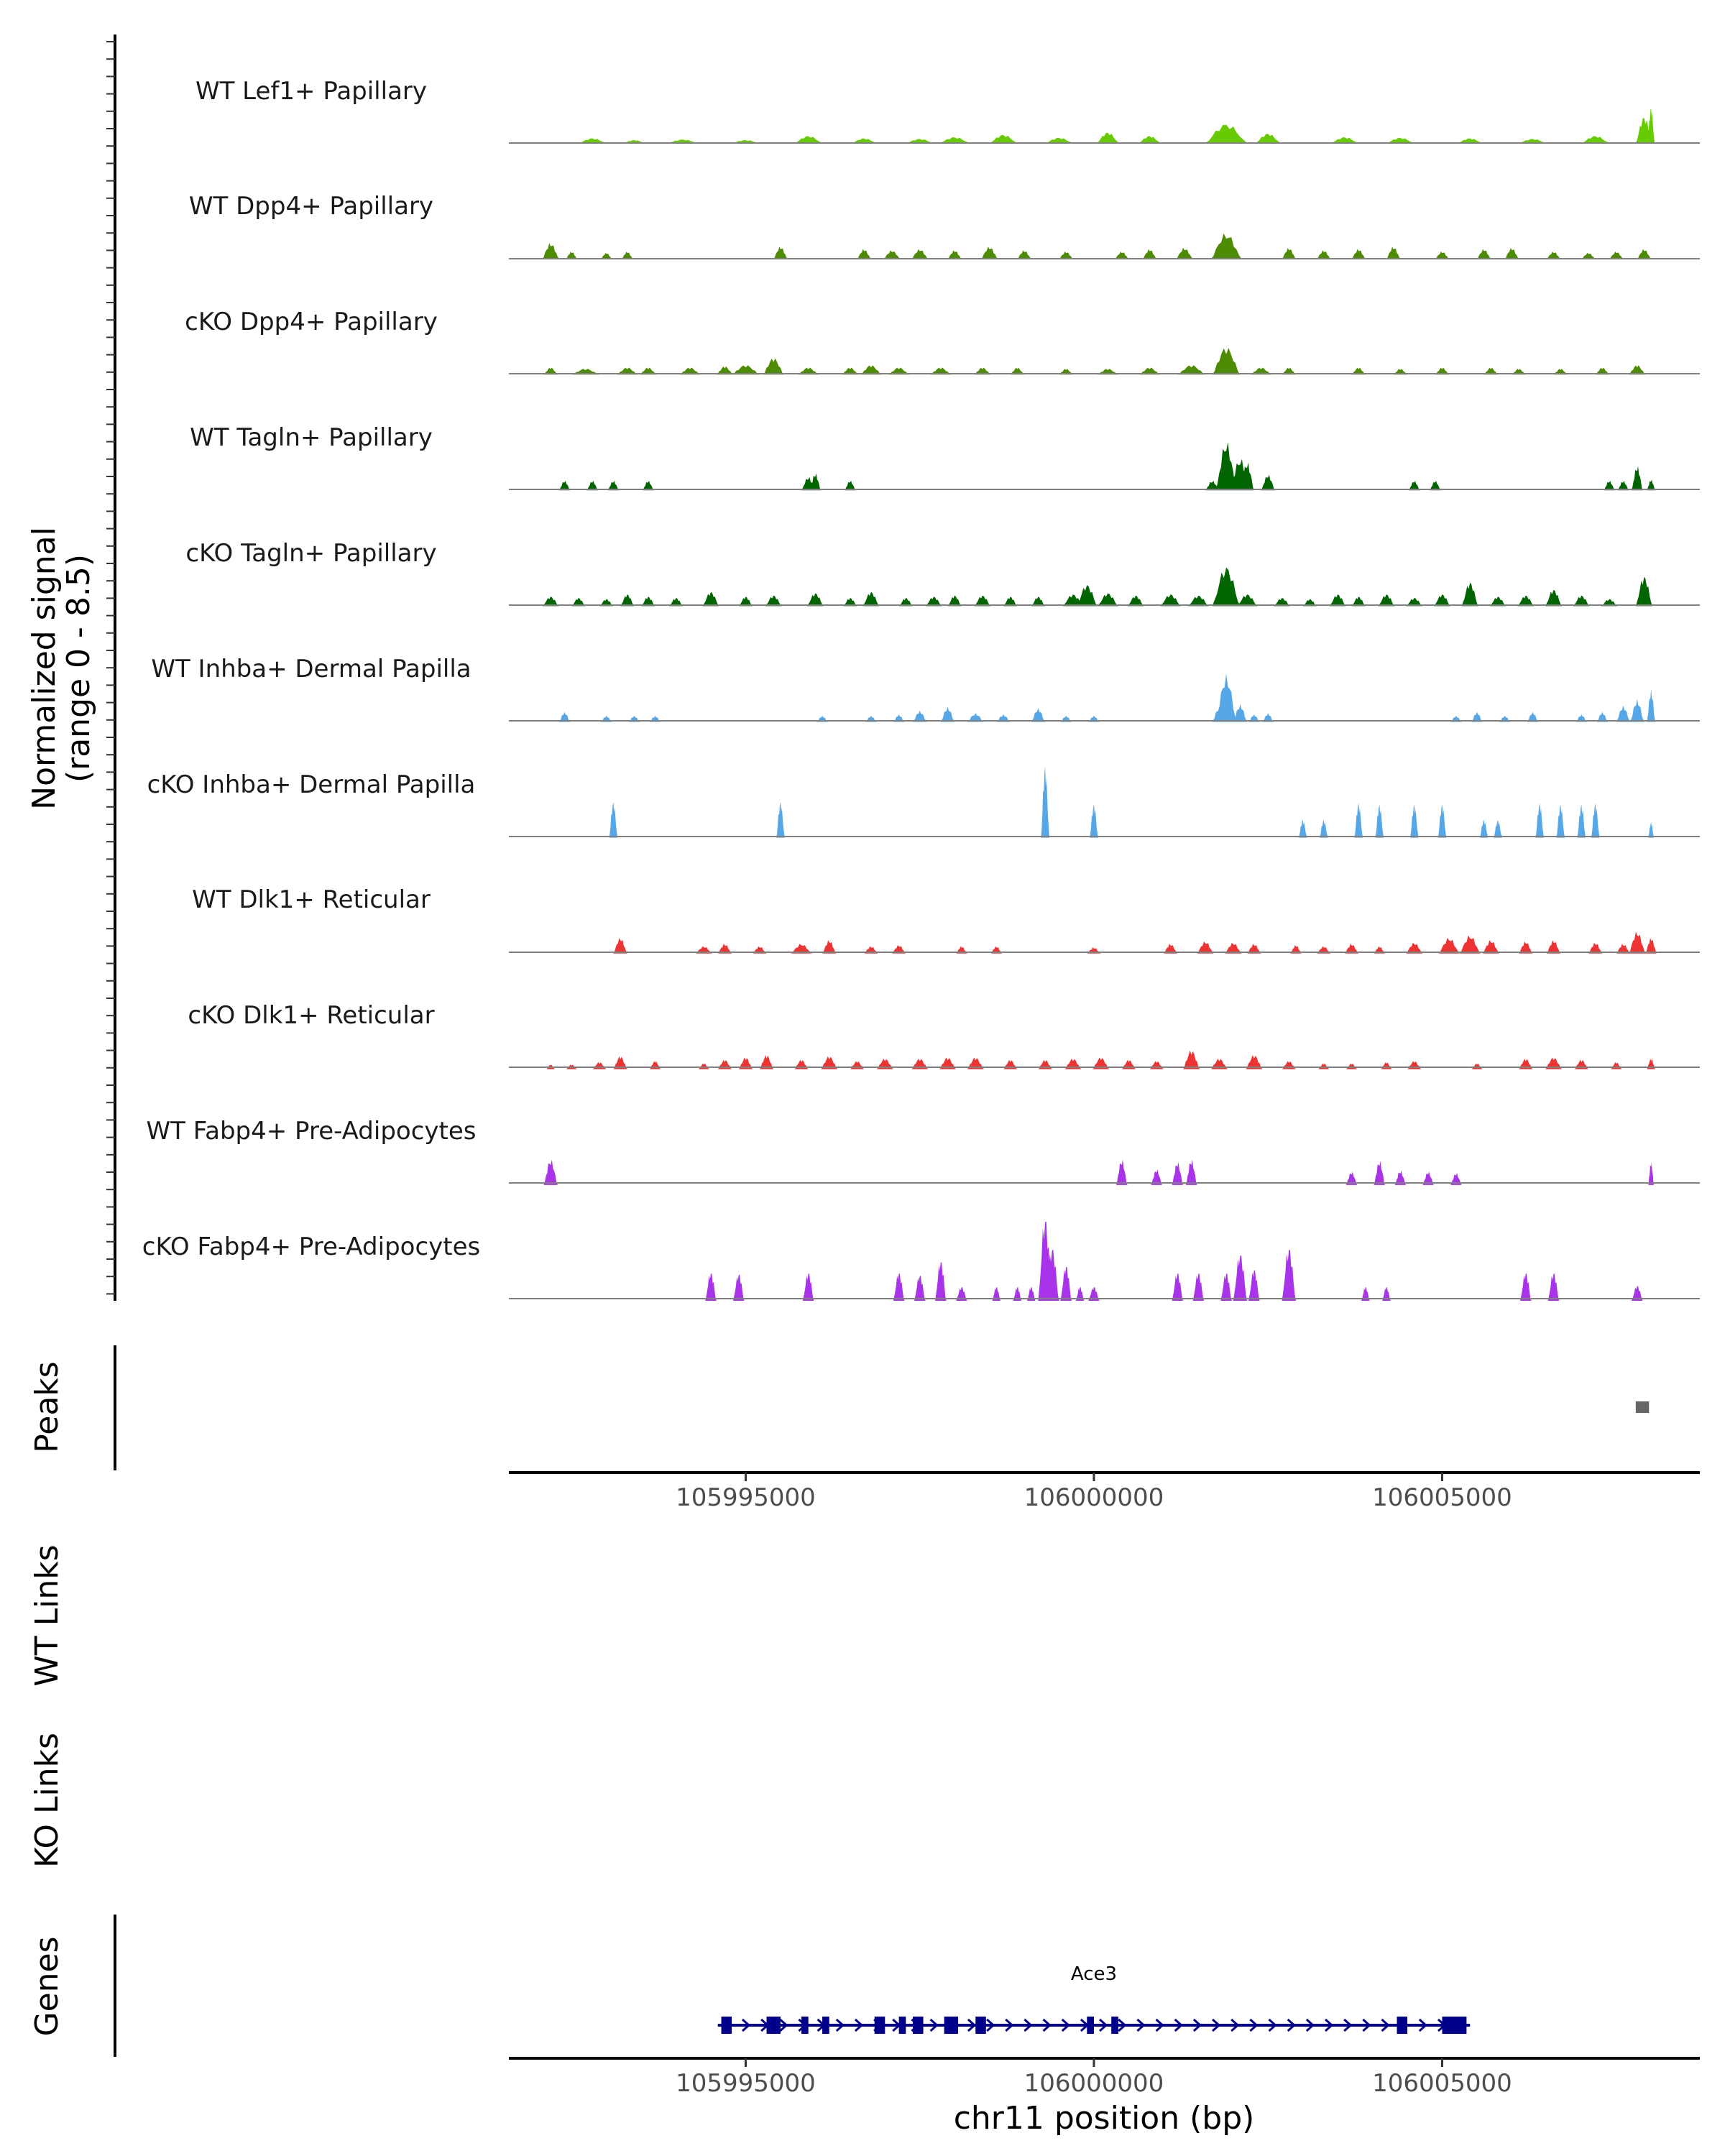 The image size is (1725, 2156). Describe the element at coordinates (944, 225) in the screenshot. I see `track-1: WT Dpp4+ Papillary` at that location.